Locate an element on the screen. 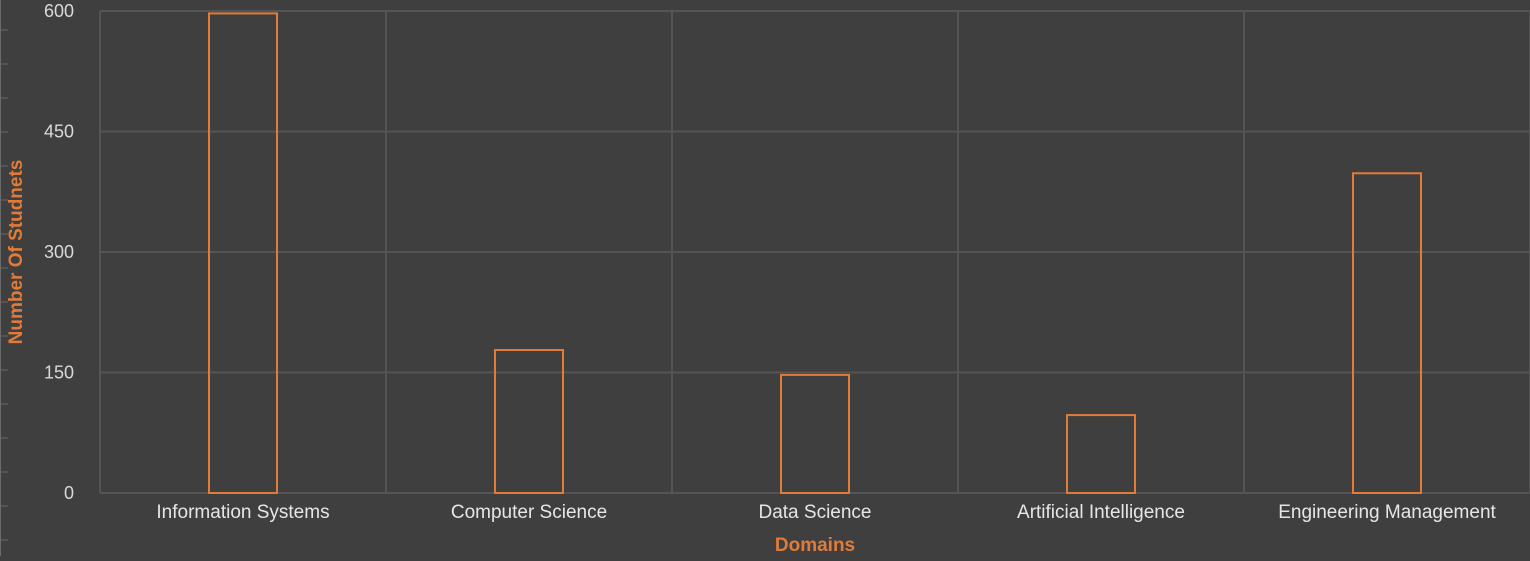 The image size is (1530, 561). y-tick-label: 150 is located at coordinates (59, 373).